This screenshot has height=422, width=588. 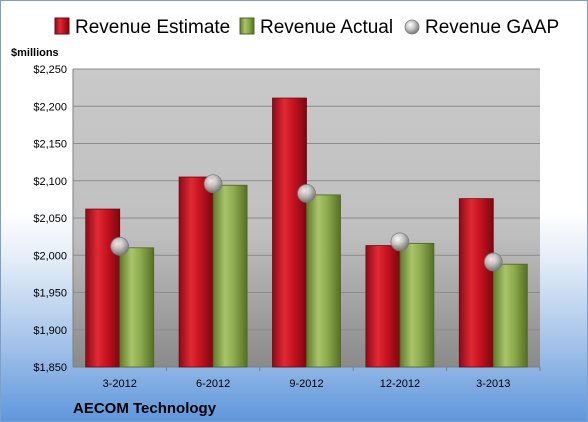 I want to click on y-unit-label: $millions, so click(x=35, y=53).